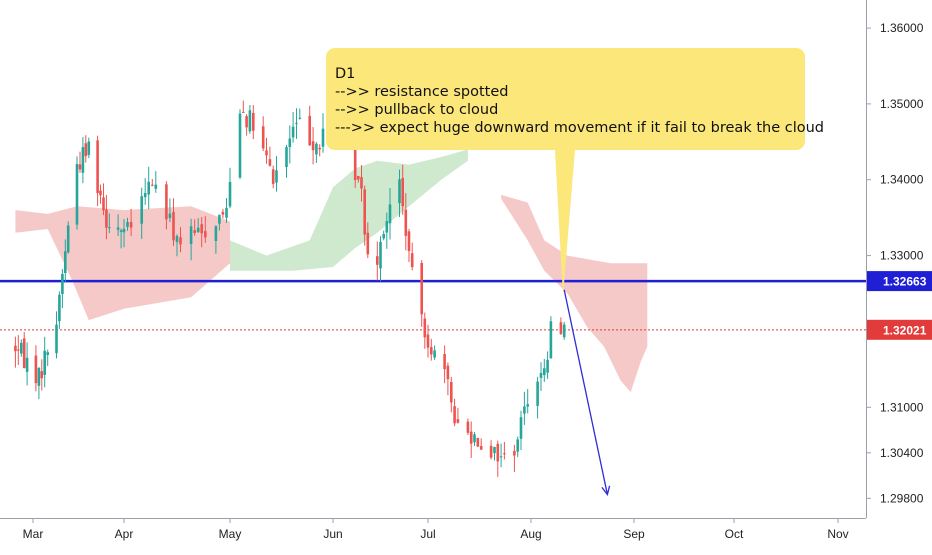  What do you see at coordinates (902, 104) in the screenshot?
I see `y-tick-label: 1.35000` at bounding box center [902, 104].